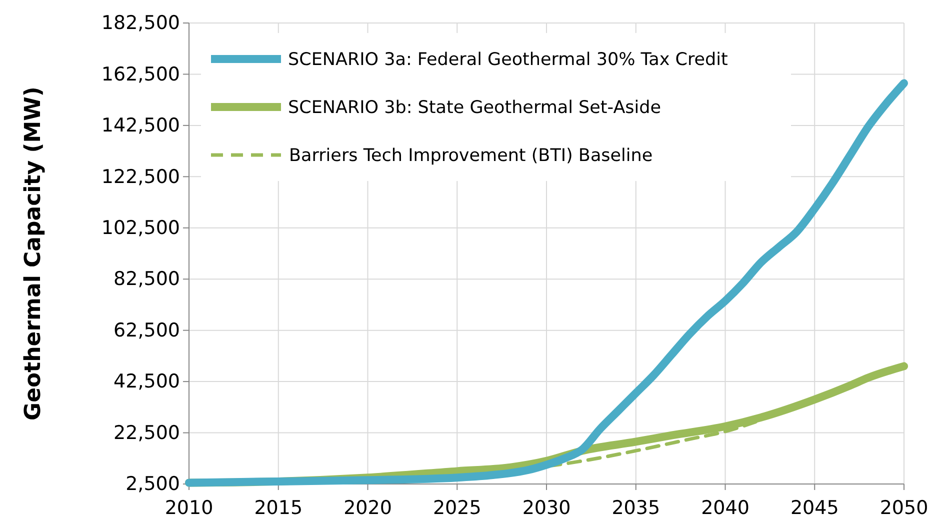 Image resolution: width=932 pixels, height=530 pixels. Describe the element at coordinates (153, 484) in the screenshot. I see `y-tick-label: 2,500` at that location.